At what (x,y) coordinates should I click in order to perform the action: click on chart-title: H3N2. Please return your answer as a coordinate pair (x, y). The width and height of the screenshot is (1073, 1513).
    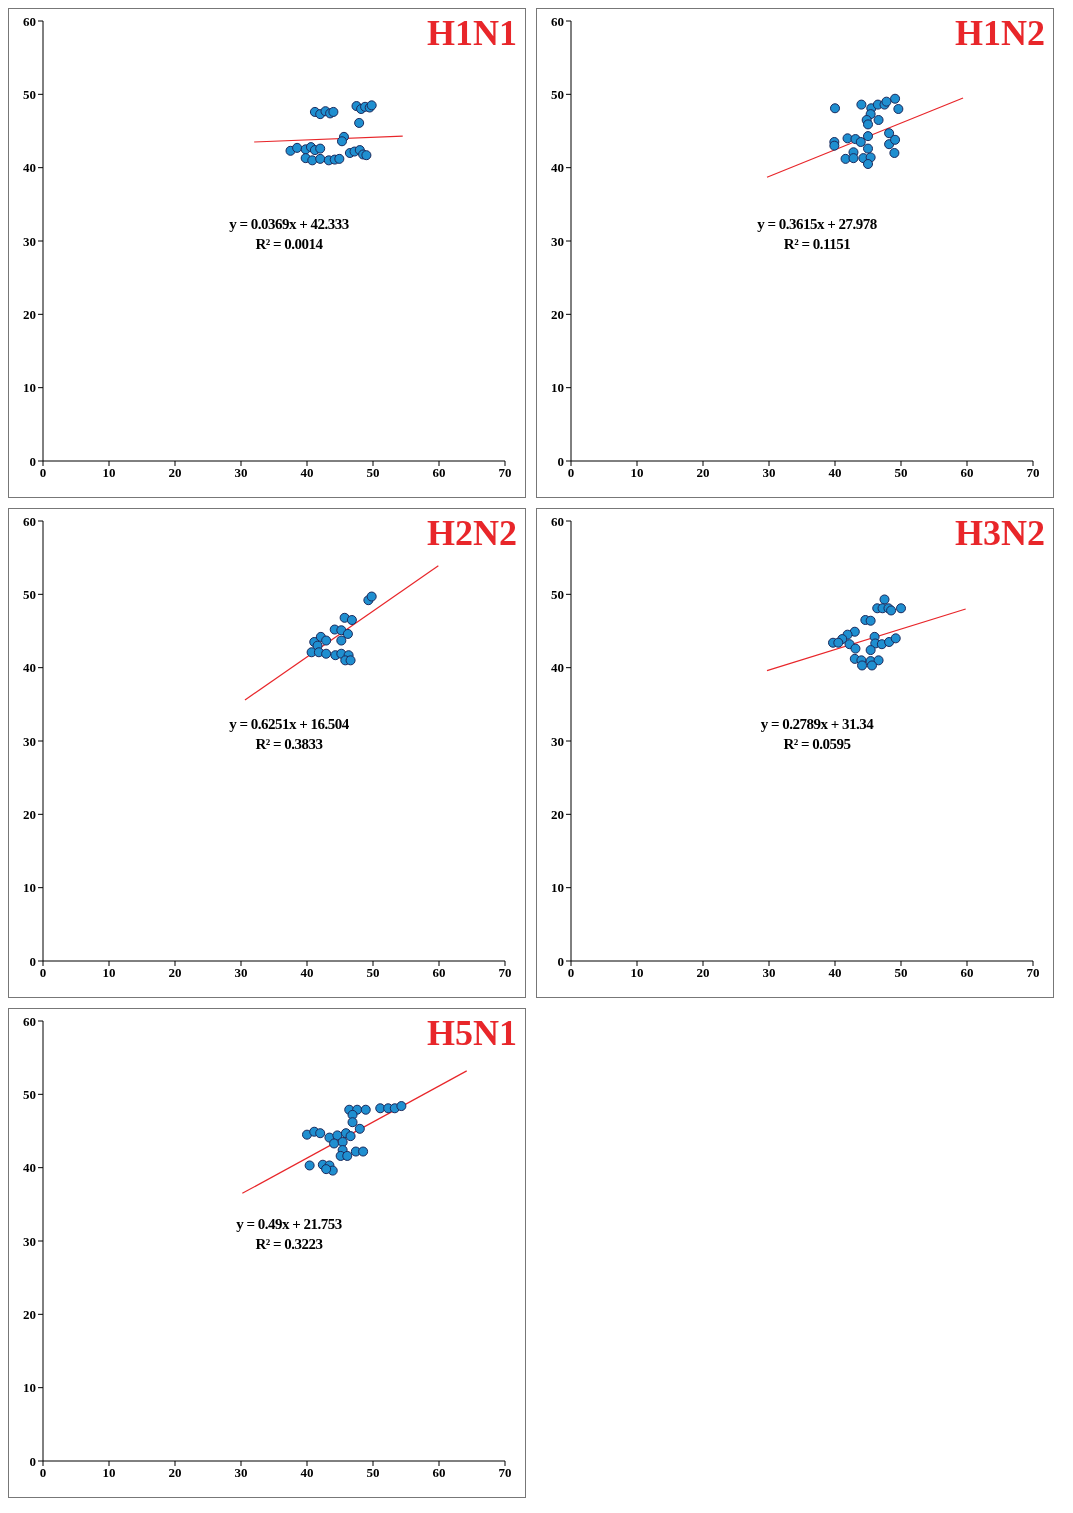
    Looking at the image, I should click on (1000, 533).